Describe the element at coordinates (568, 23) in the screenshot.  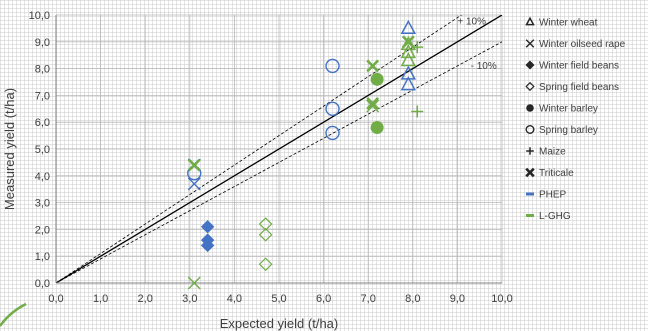
I see `legend-label: Winter wheat` at that location.